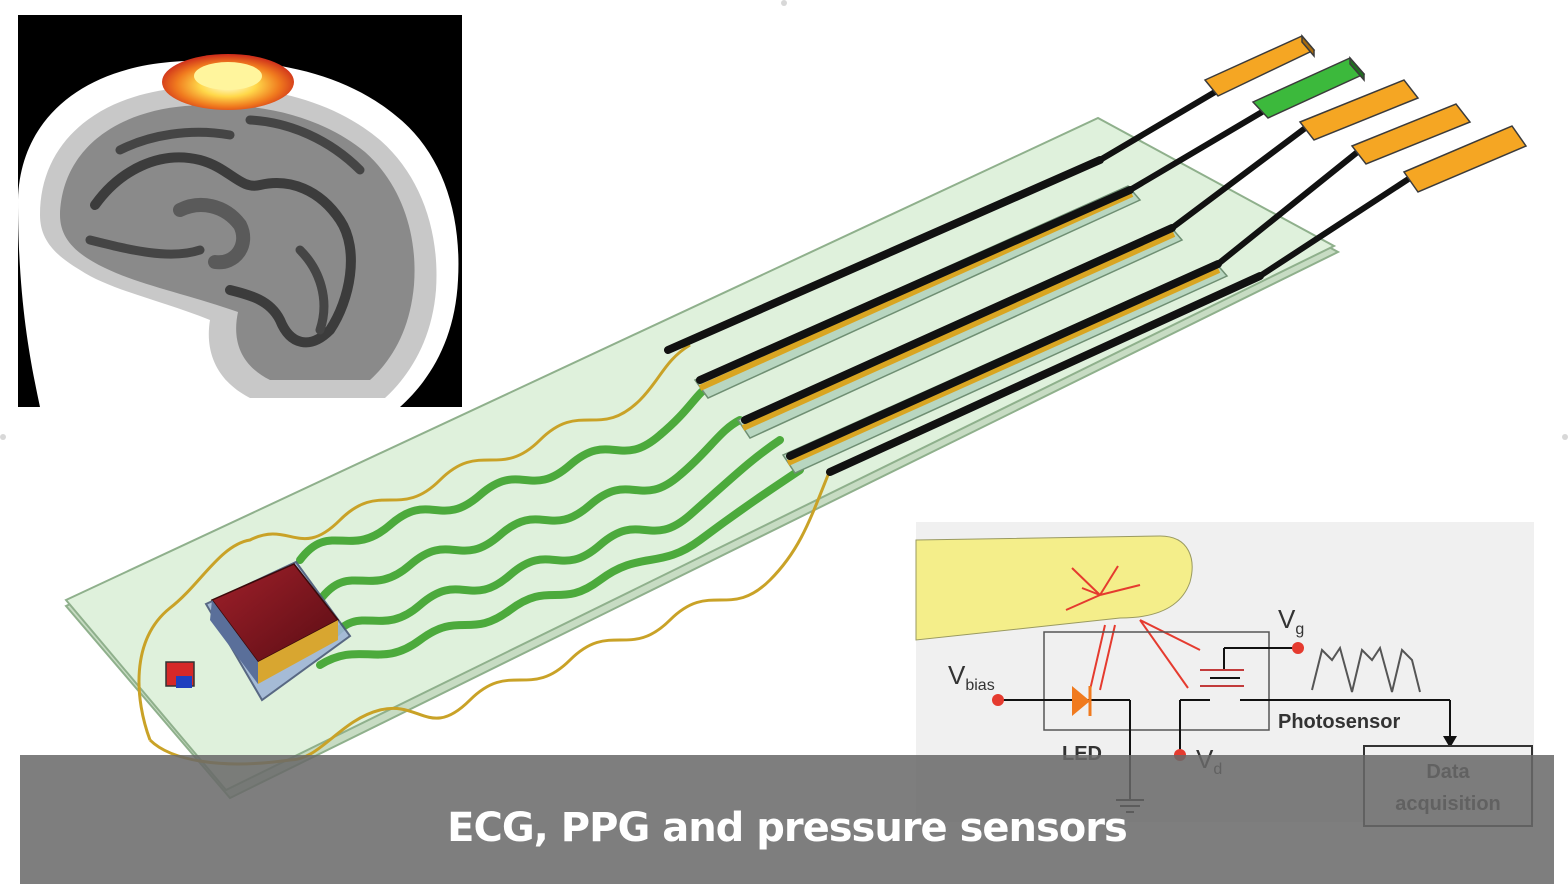 The image size is (1568, 884). What do you see at coordinates (1133, 628) in the screenshot?
I see `light-scatter-arrows` at bounding box center [1133, 628].